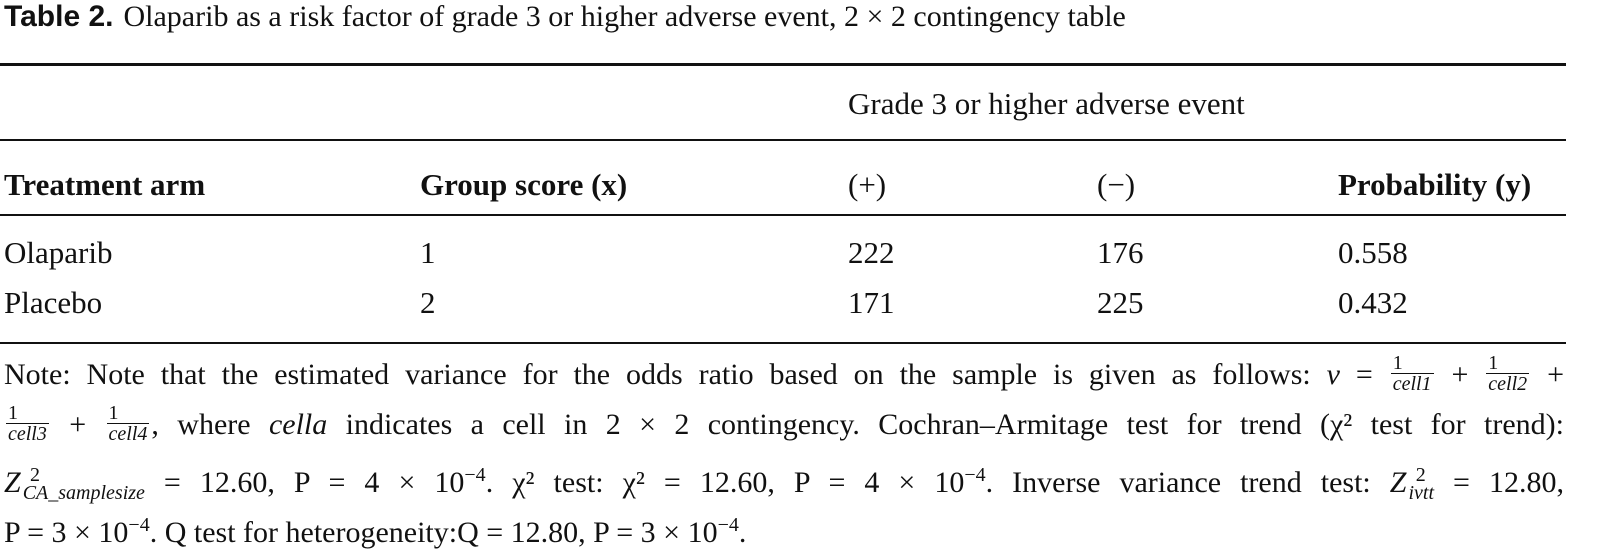 The height and width of the screenshot is (560, 1601). Describe the element at coordinates (428, 252) in the screenshot. I see `cell: 1` at that location.